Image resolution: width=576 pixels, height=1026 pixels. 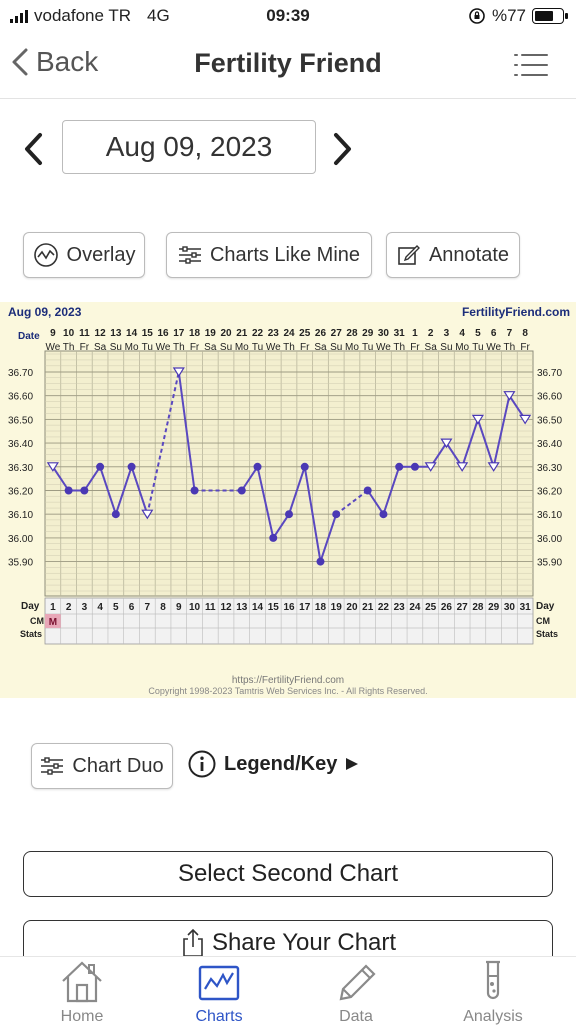 What do you see at coordinates (304, 942) in the screenshot?
I see `share-chart-label: Share Your Chart` at bounding box center [304, 942].